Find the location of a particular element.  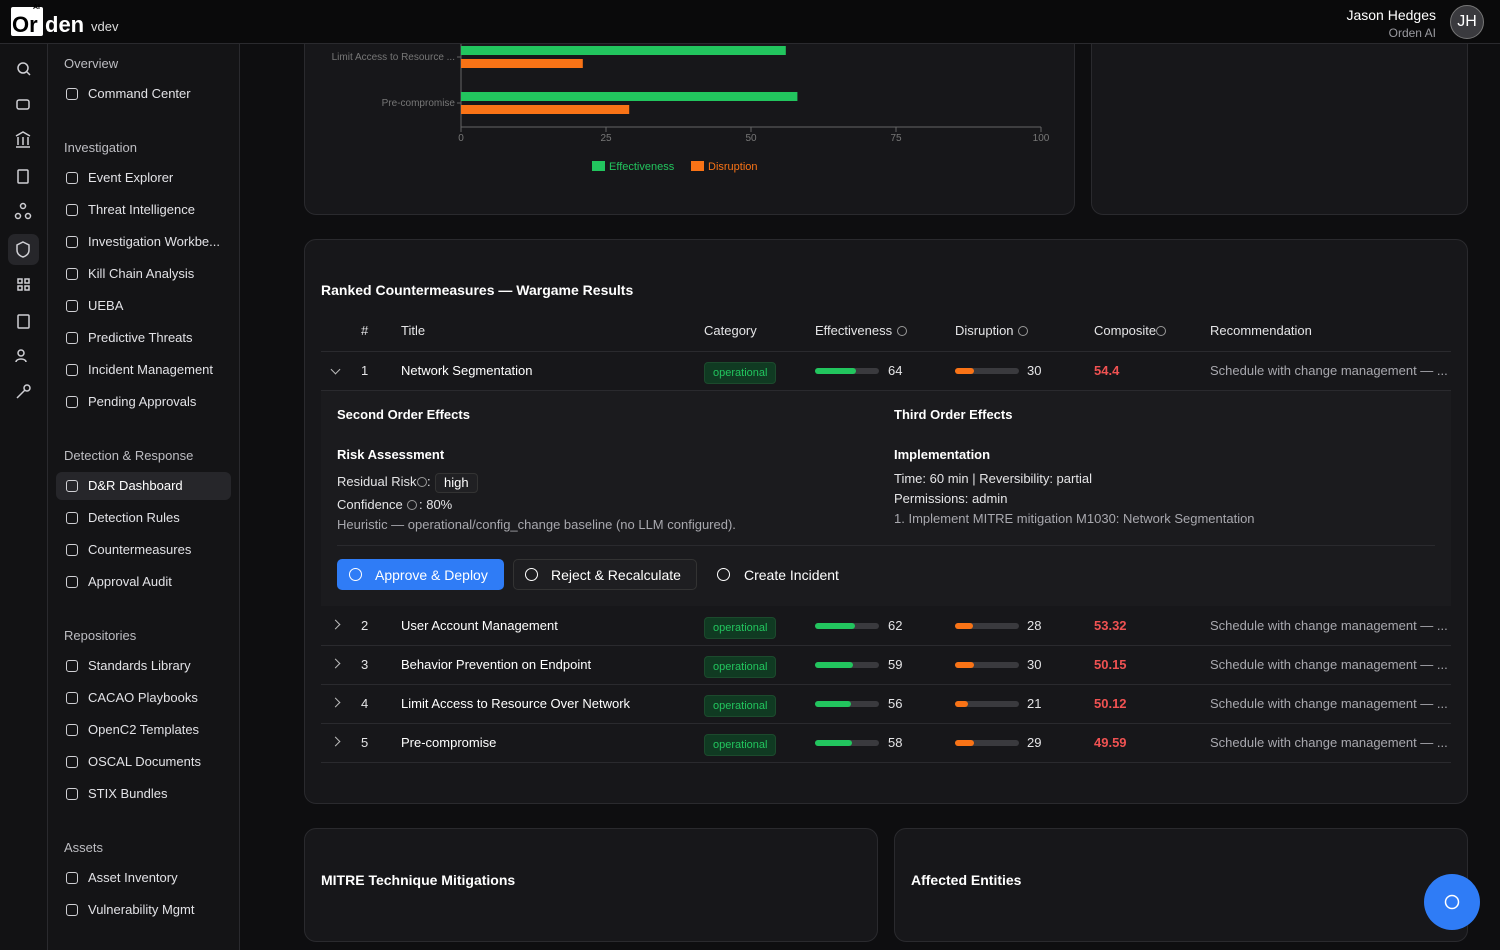

nav-item: Approval Audit is located at coordinates (130, 581).